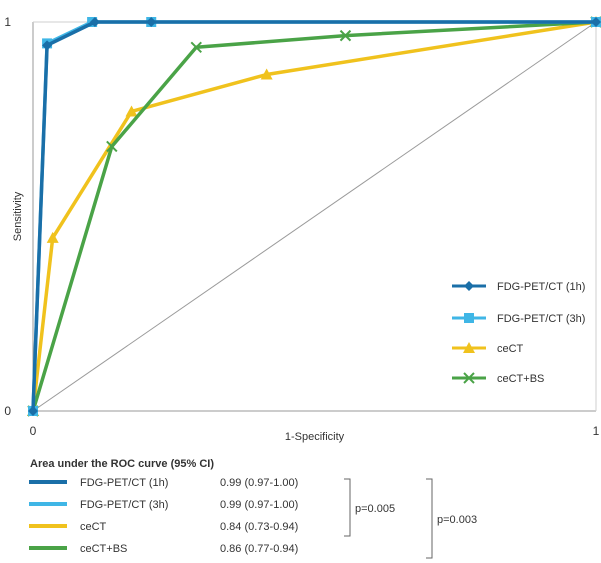 Image resolution: width=601 pixels, height=563 pixels. What do you see at coordinates (375, 509) in the screenshot?
I see `p-value-label: p=0.005` at bounding box center [375, 509].